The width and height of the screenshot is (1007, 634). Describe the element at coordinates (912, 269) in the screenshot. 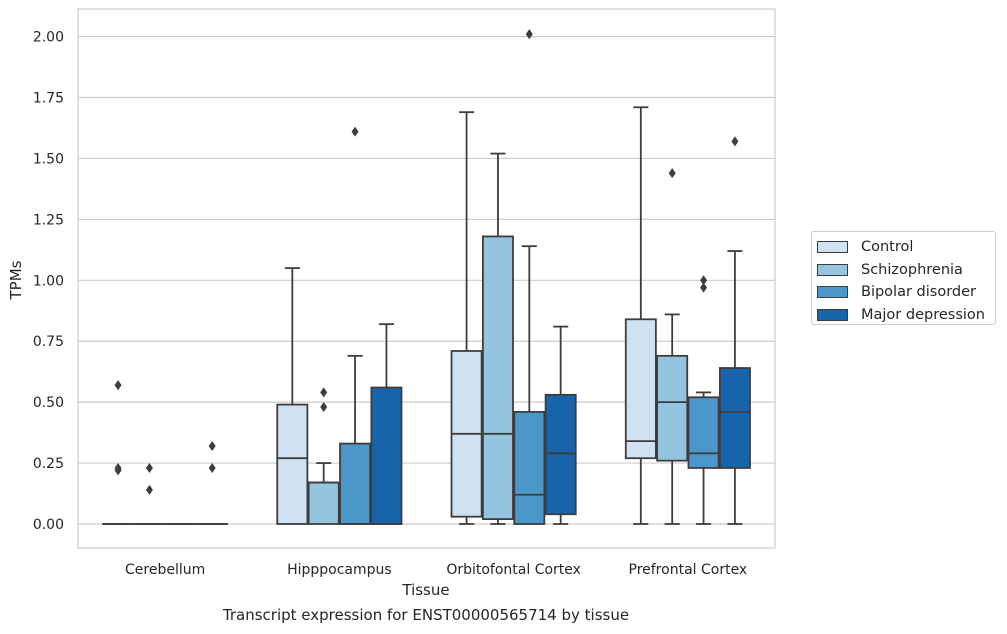

I see `legend-label: Schizophrenia` at that location.